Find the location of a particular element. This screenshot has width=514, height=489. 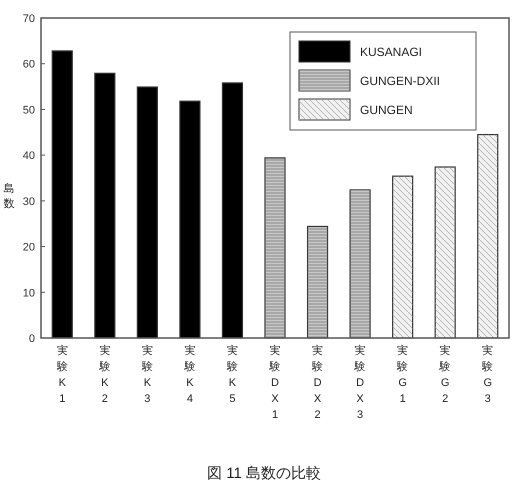

x-tick-label: 実験G2 is located at coordinates (444, 374).